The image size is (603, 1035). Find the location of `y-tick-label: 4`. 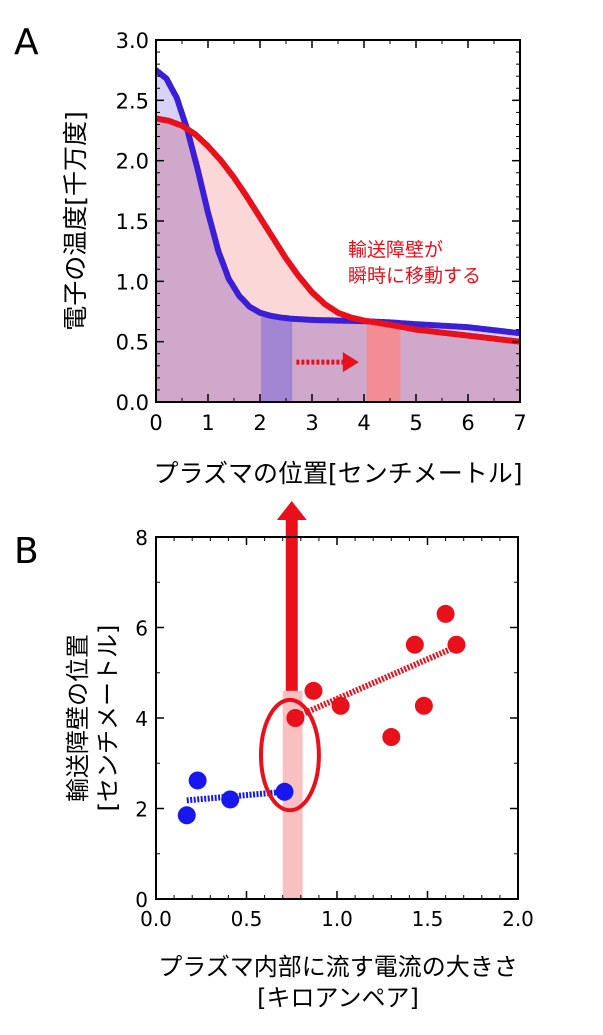

y-tick-label: 4 is located at coordinates (141, 719).